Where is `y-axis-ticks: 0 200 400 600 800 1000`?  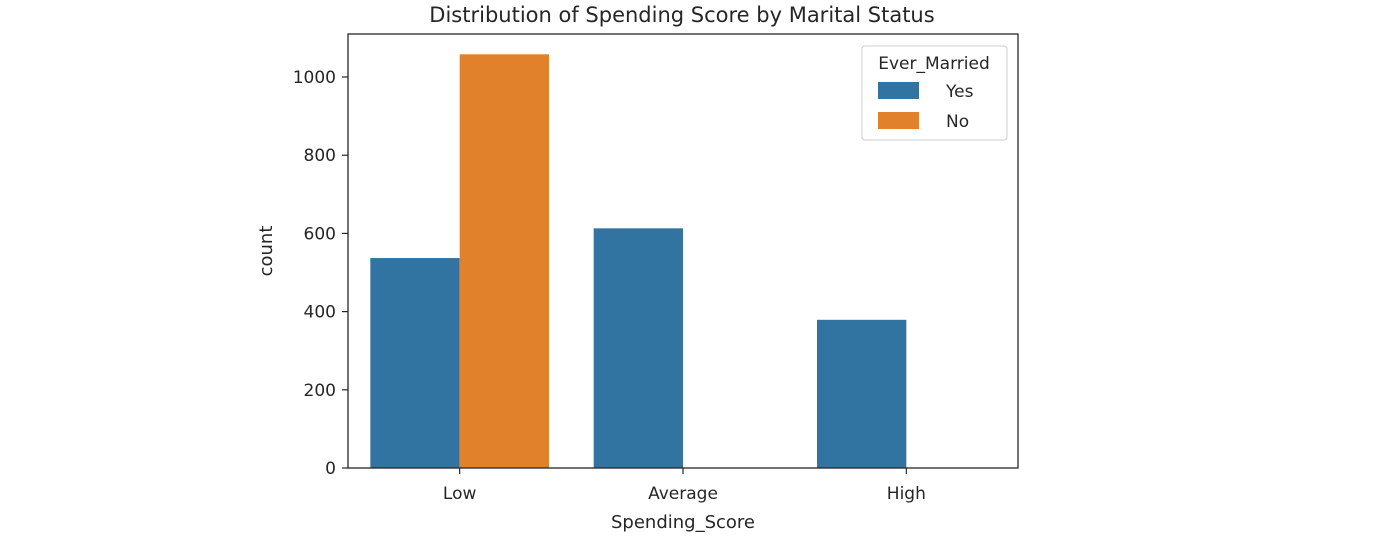 y-axis-ticks: 0 200 400 600 800 1000 is located at coordinates (320, 273).